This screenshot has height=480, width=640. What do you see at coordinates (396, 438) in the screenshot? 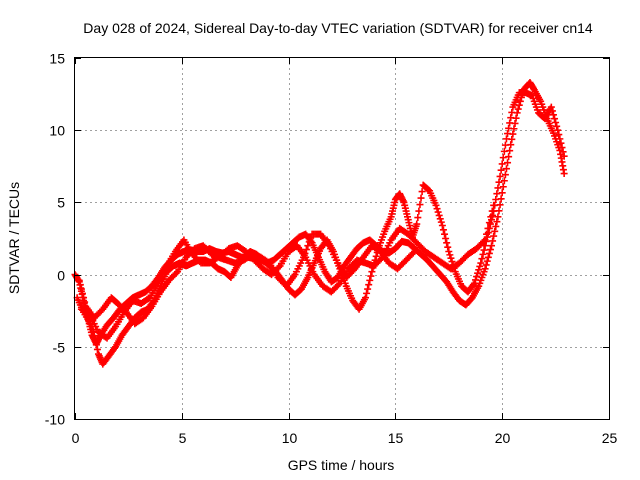
I see `x-tick-label: 15` at bounding box center [396, 438].